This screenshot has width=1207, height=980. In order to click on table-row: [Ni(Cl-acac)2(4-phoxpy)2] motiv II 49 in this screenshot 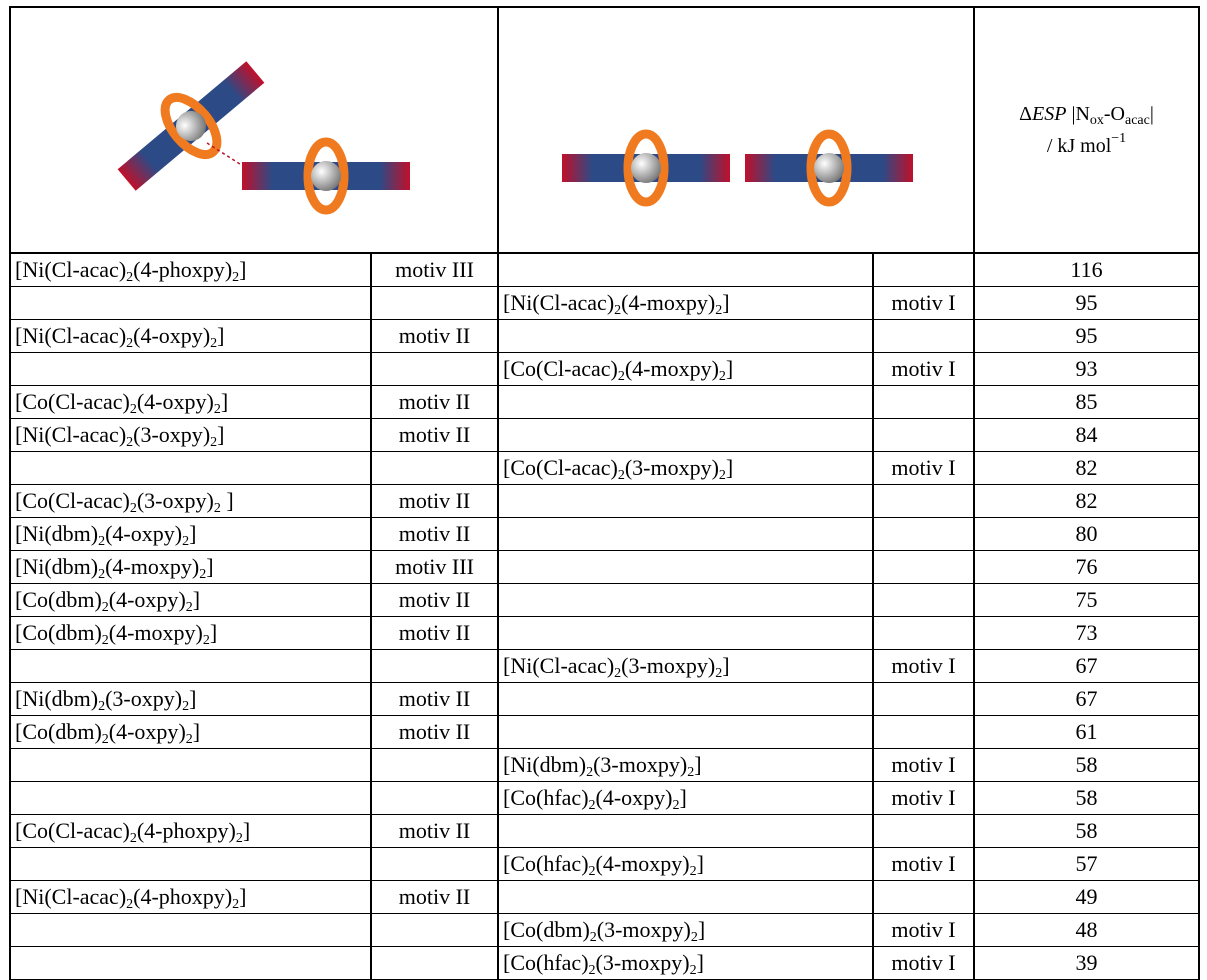, I will do `click(604, 897)`.